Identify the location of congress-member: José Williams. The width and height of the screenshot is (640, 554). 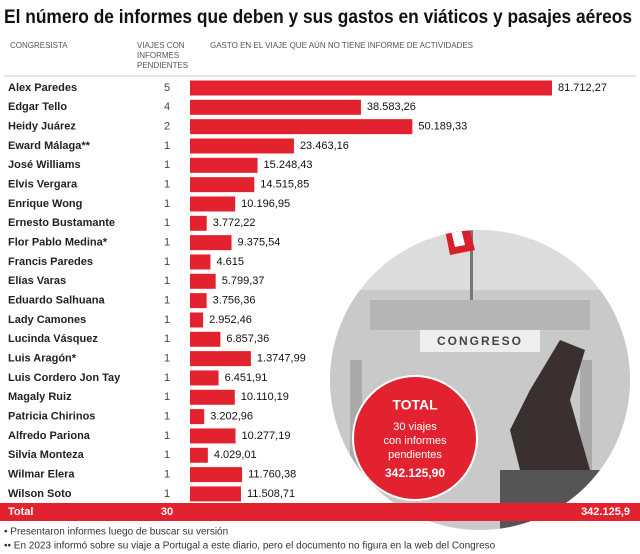
(44, 165).